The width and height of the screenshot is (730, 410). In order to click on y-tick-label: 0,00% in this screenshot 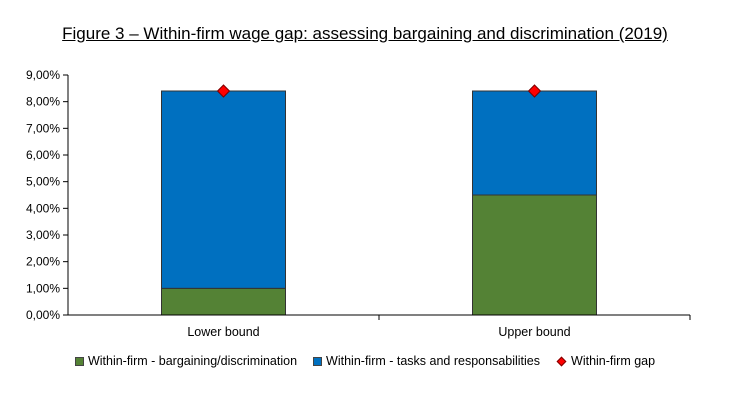, I will do `click(43, 315)`.